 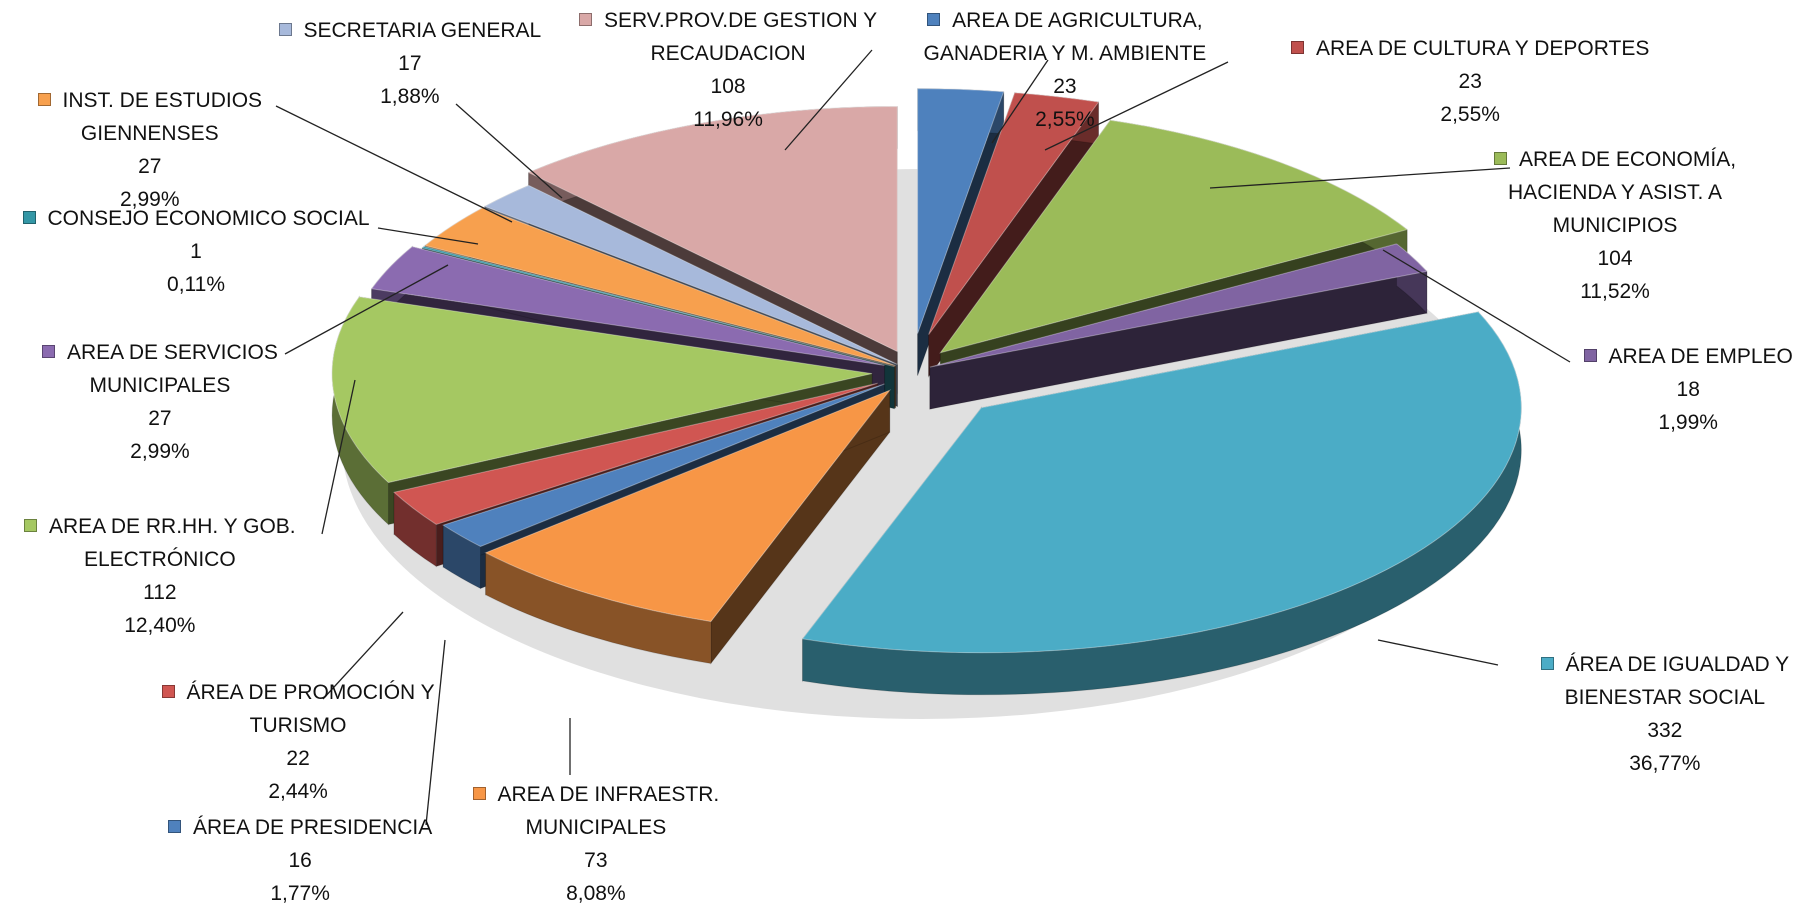 I want to click on slice-label: CONSEJO ECONOMICO SOCIAL 1 0,11%, so click(x=196, y=251).